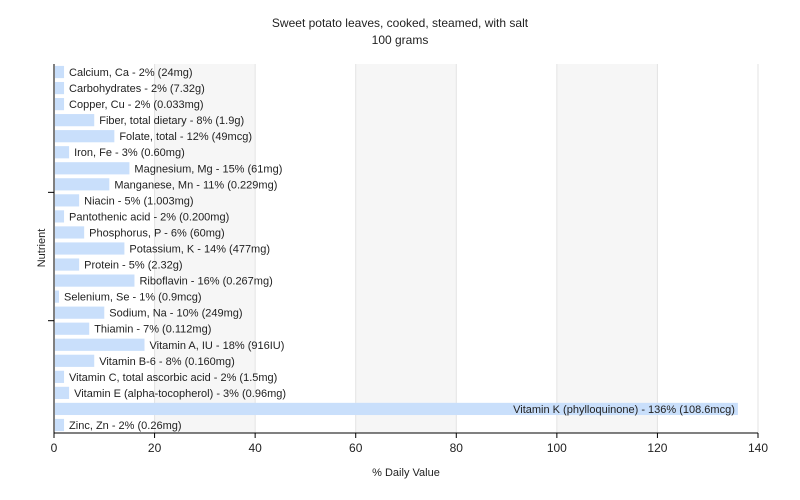 The width and height of the screenshot is (800, 500). Describe the element at coordinates (557, 448) in the screenshot. I see `x-tick-label: 100` at that location.